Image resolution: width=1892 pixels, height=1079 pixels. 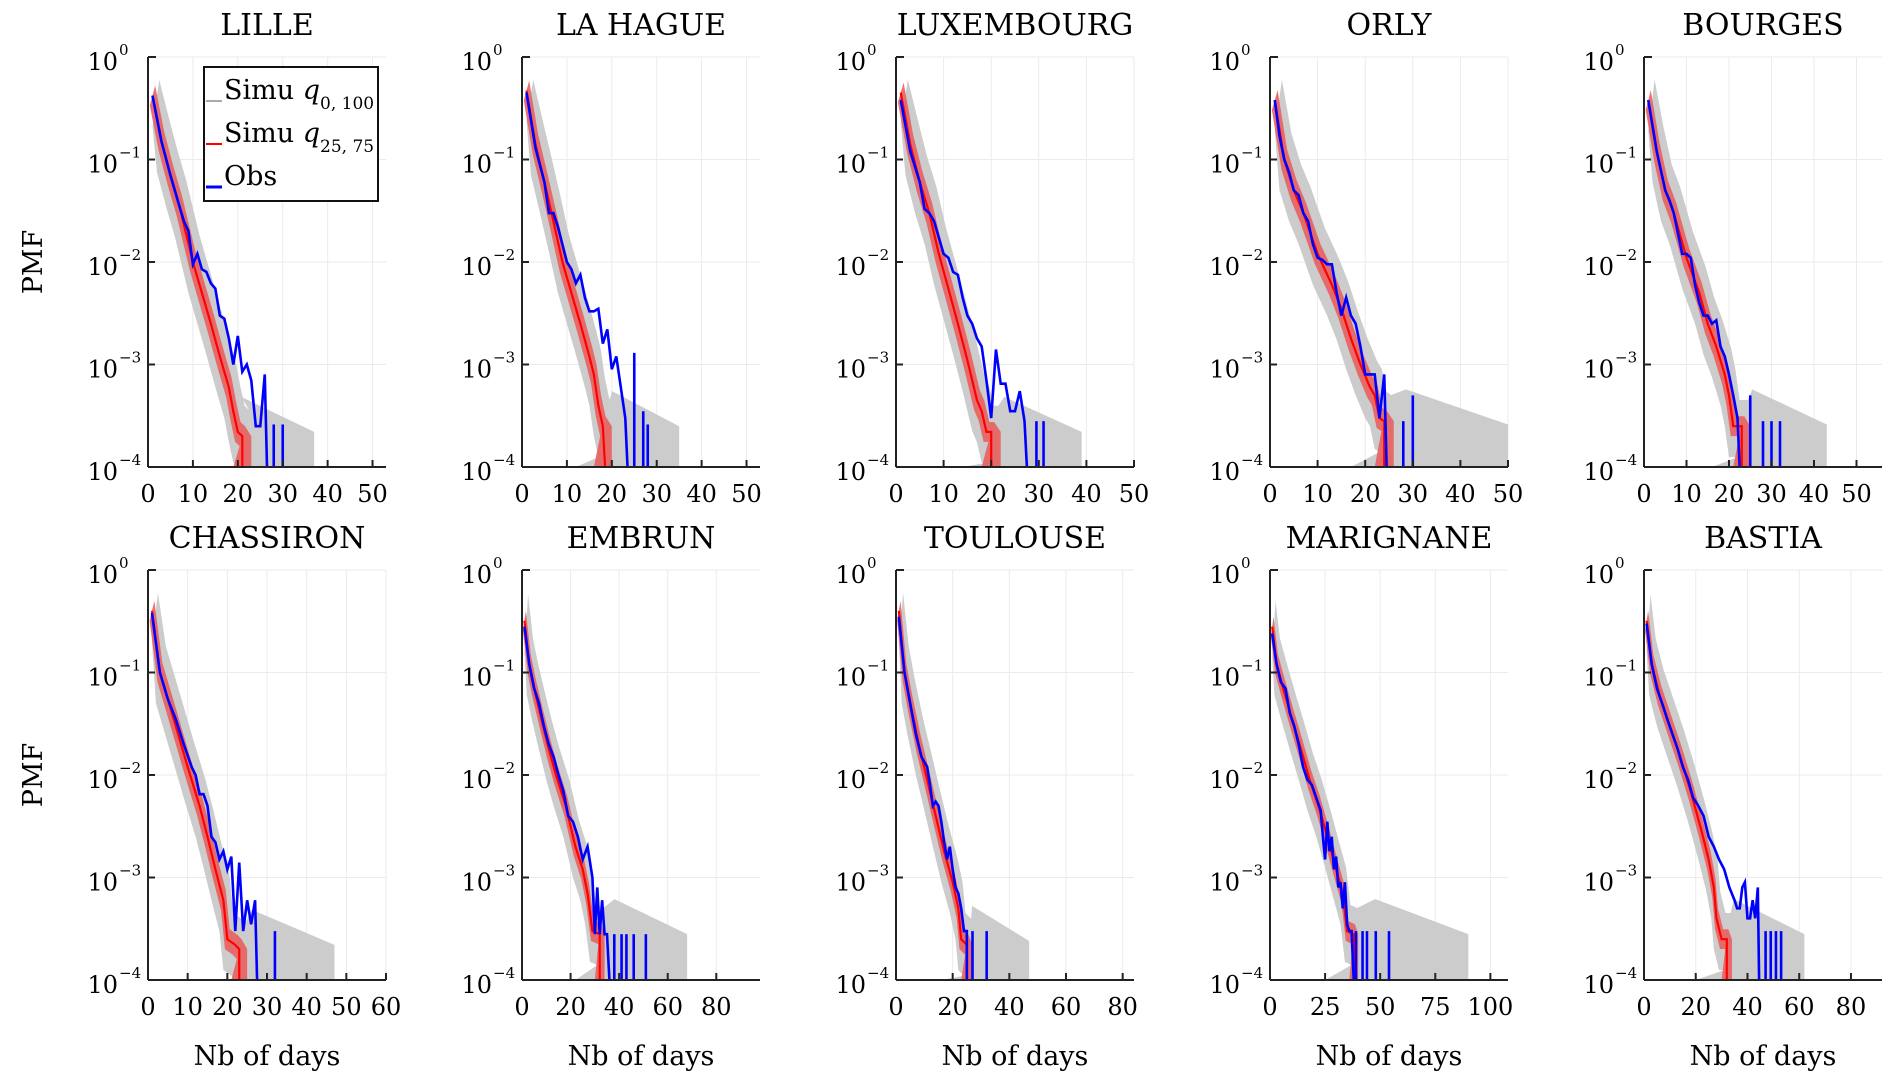 What do you see at coordinates (1762, 25) in the screenshot?
I see `panel-title: BOURGES` at bounding box center [1762, 25].